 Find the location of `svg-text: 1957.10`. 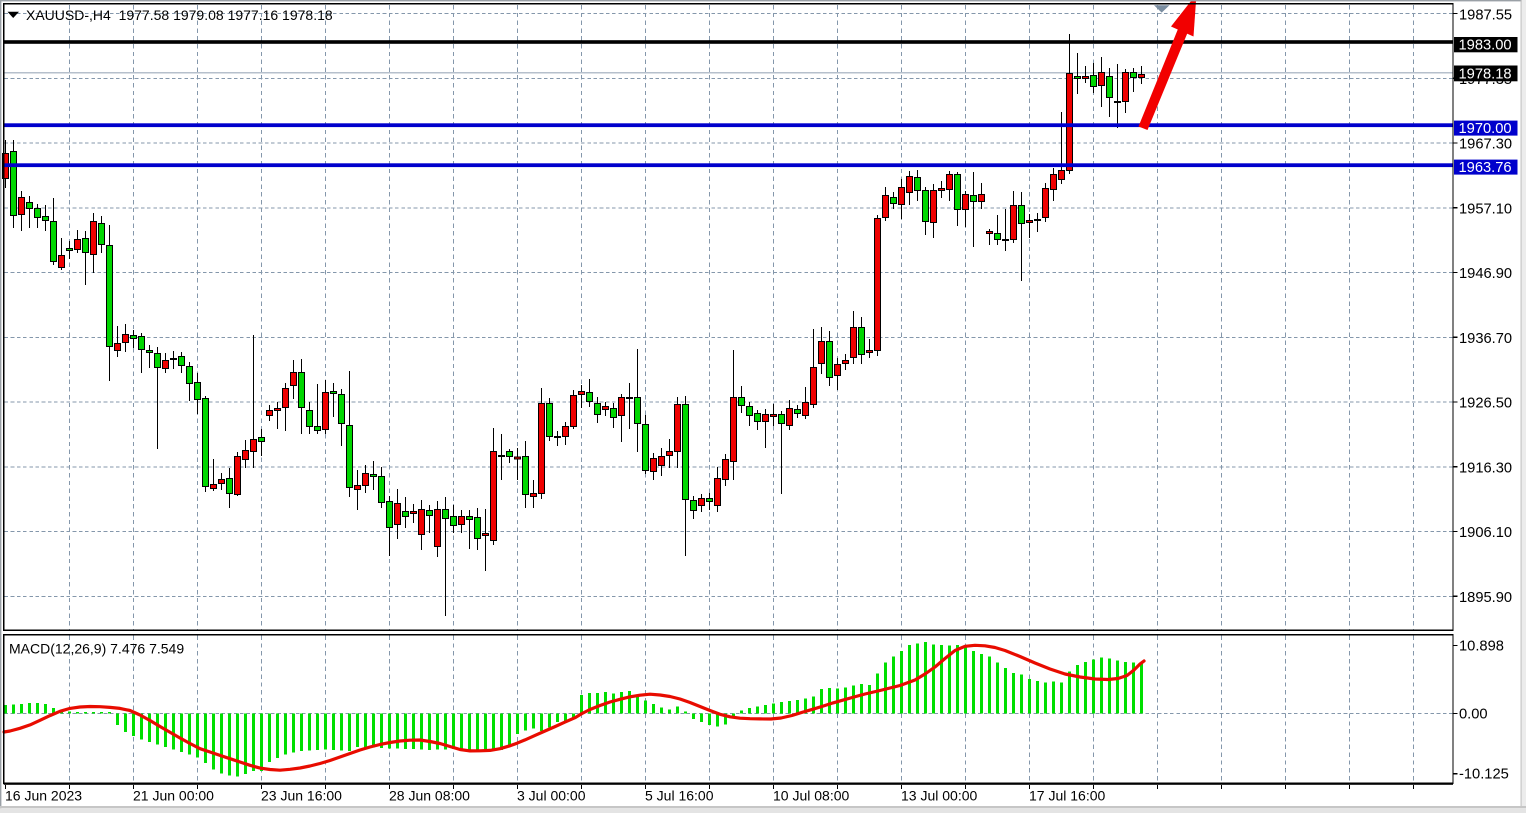

svg-text: 1957.10 is located at coordinates (1485, 209).